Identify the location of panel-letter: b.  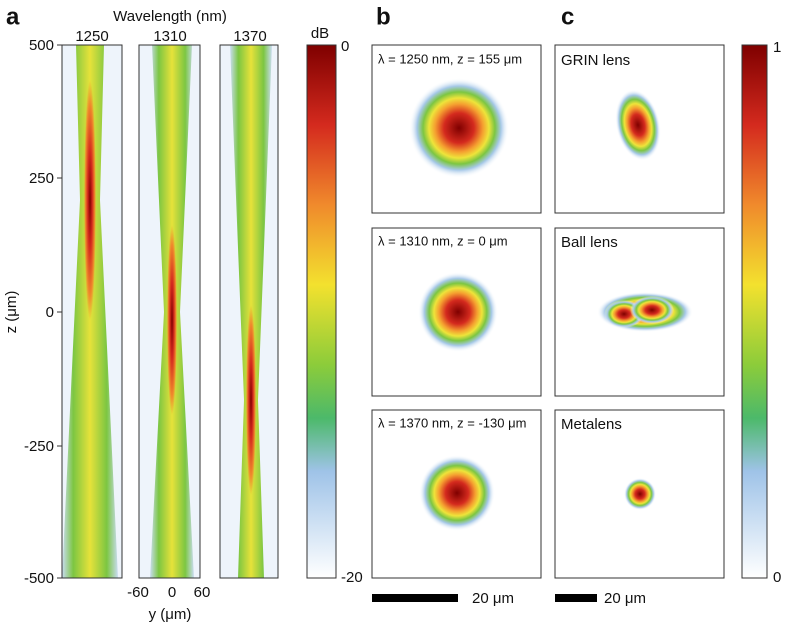
(383, 16).